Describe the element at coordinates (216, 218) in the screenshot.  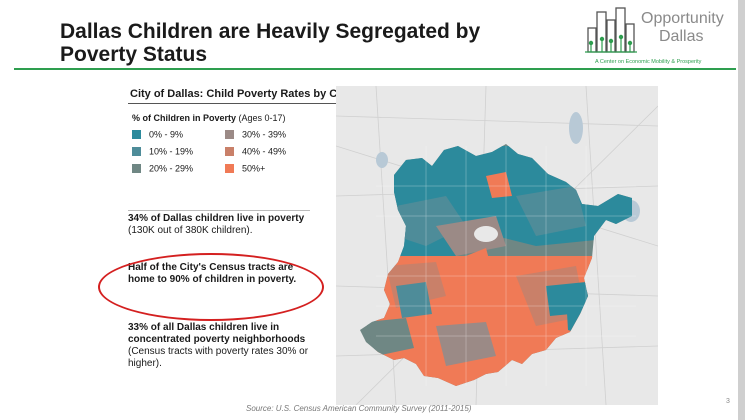
I see `stat1-bold: 34% of Dallas children live in poverty` at that location.